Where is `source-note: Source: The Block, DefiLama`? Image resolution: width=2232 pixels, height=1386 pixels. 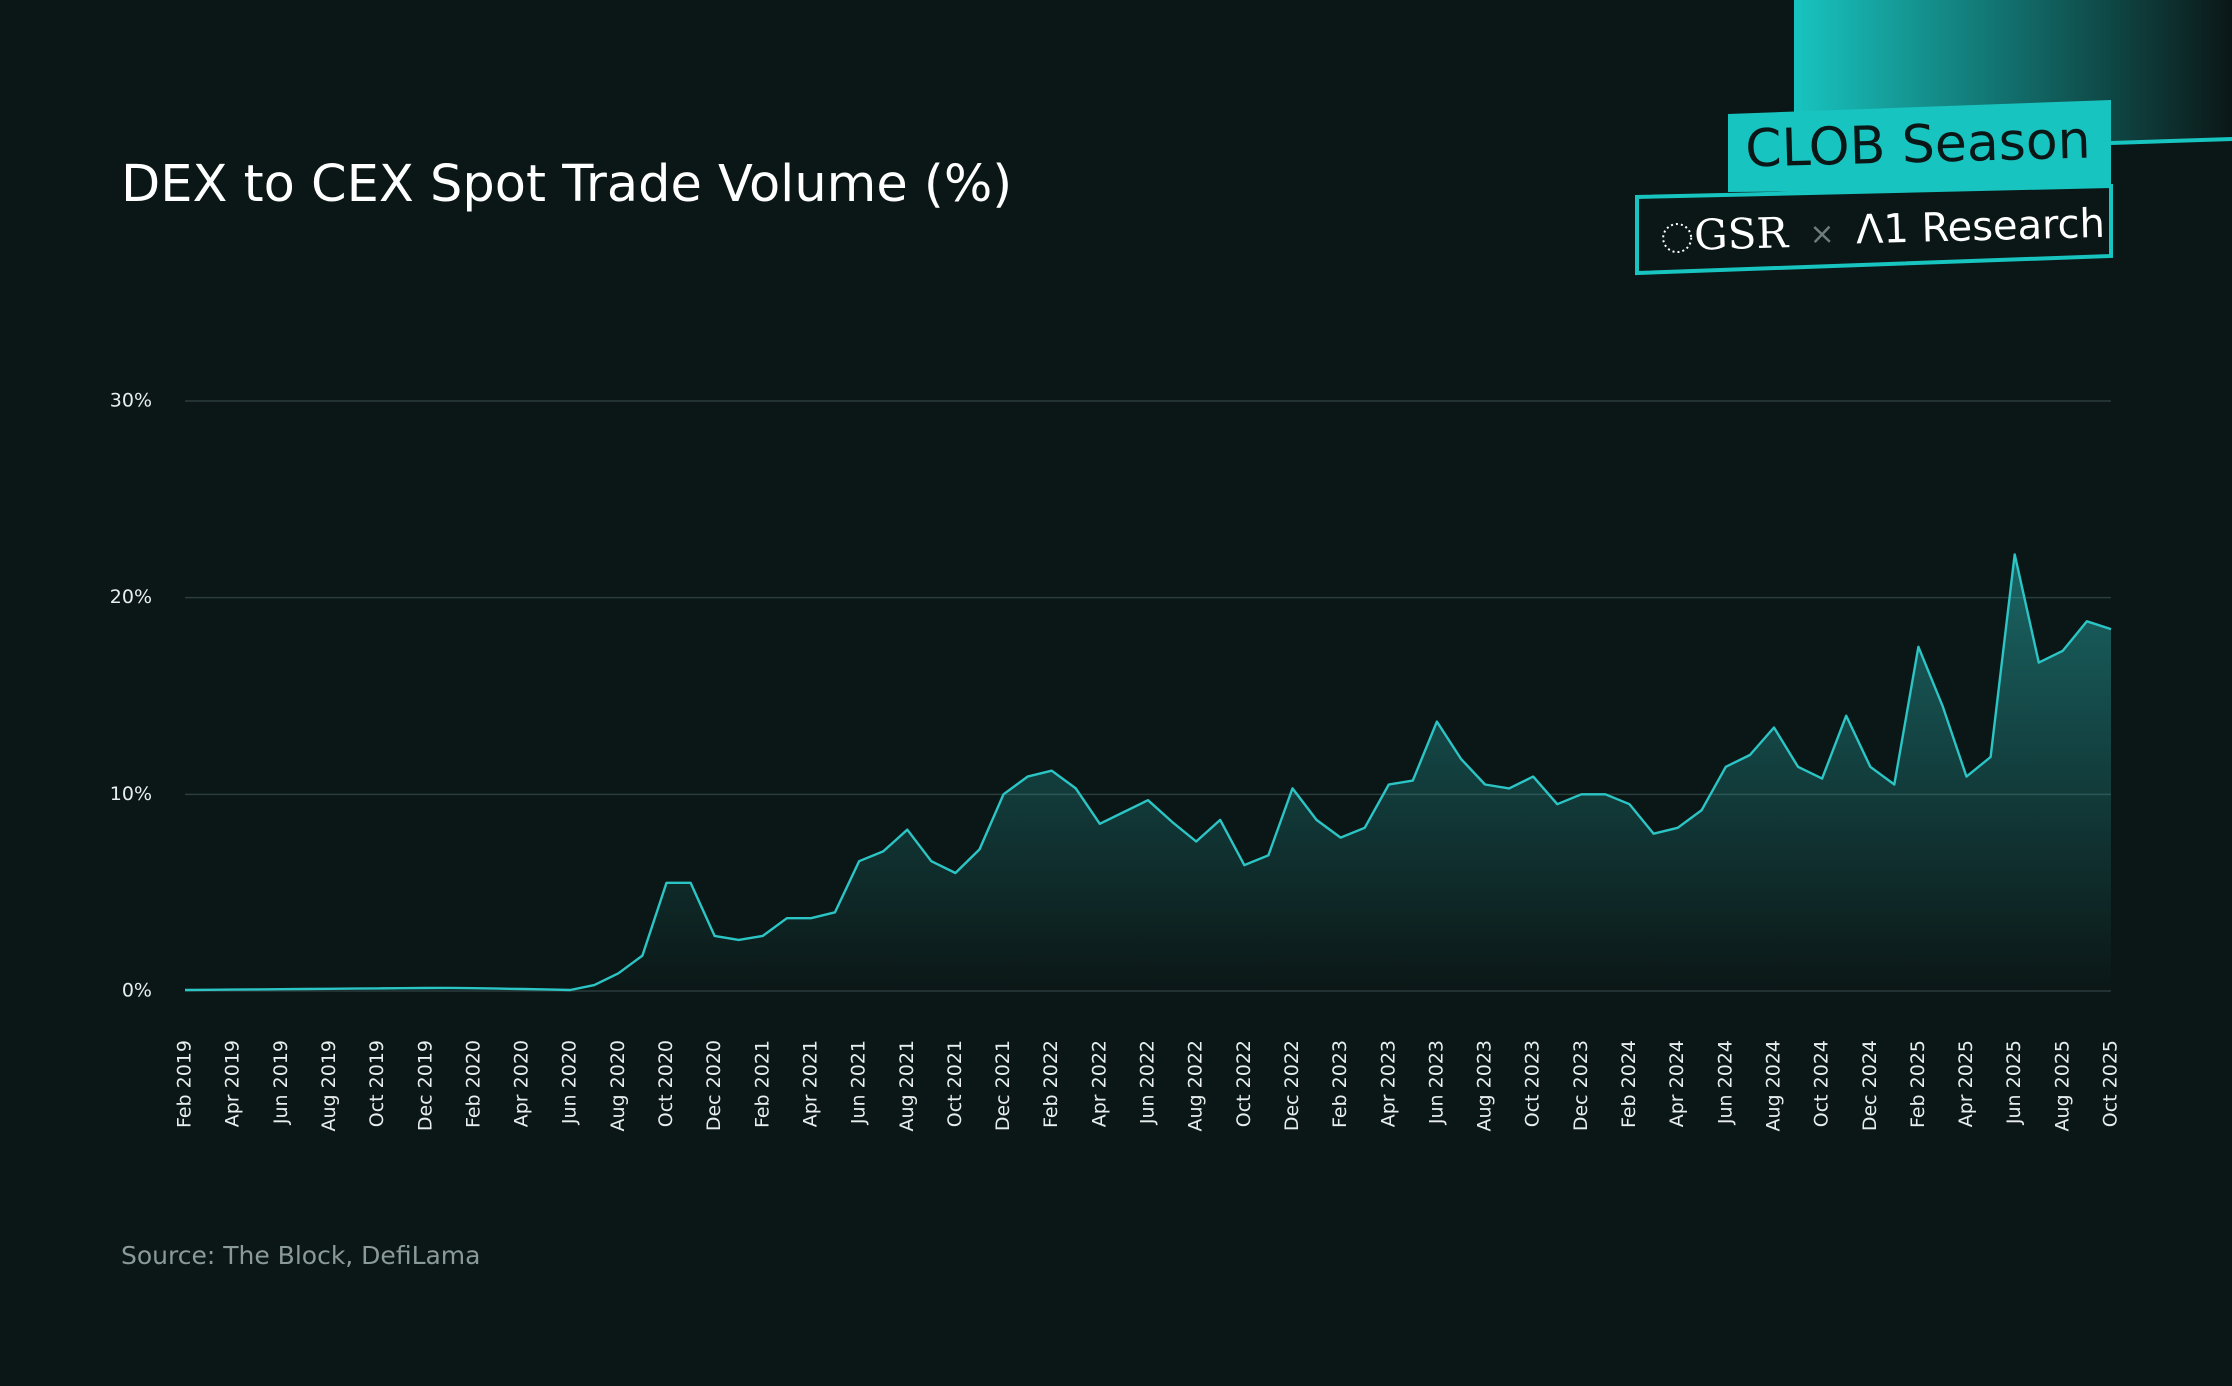 source-note: Source: The Block, DefiLama is located at coordinates (301, 1255).